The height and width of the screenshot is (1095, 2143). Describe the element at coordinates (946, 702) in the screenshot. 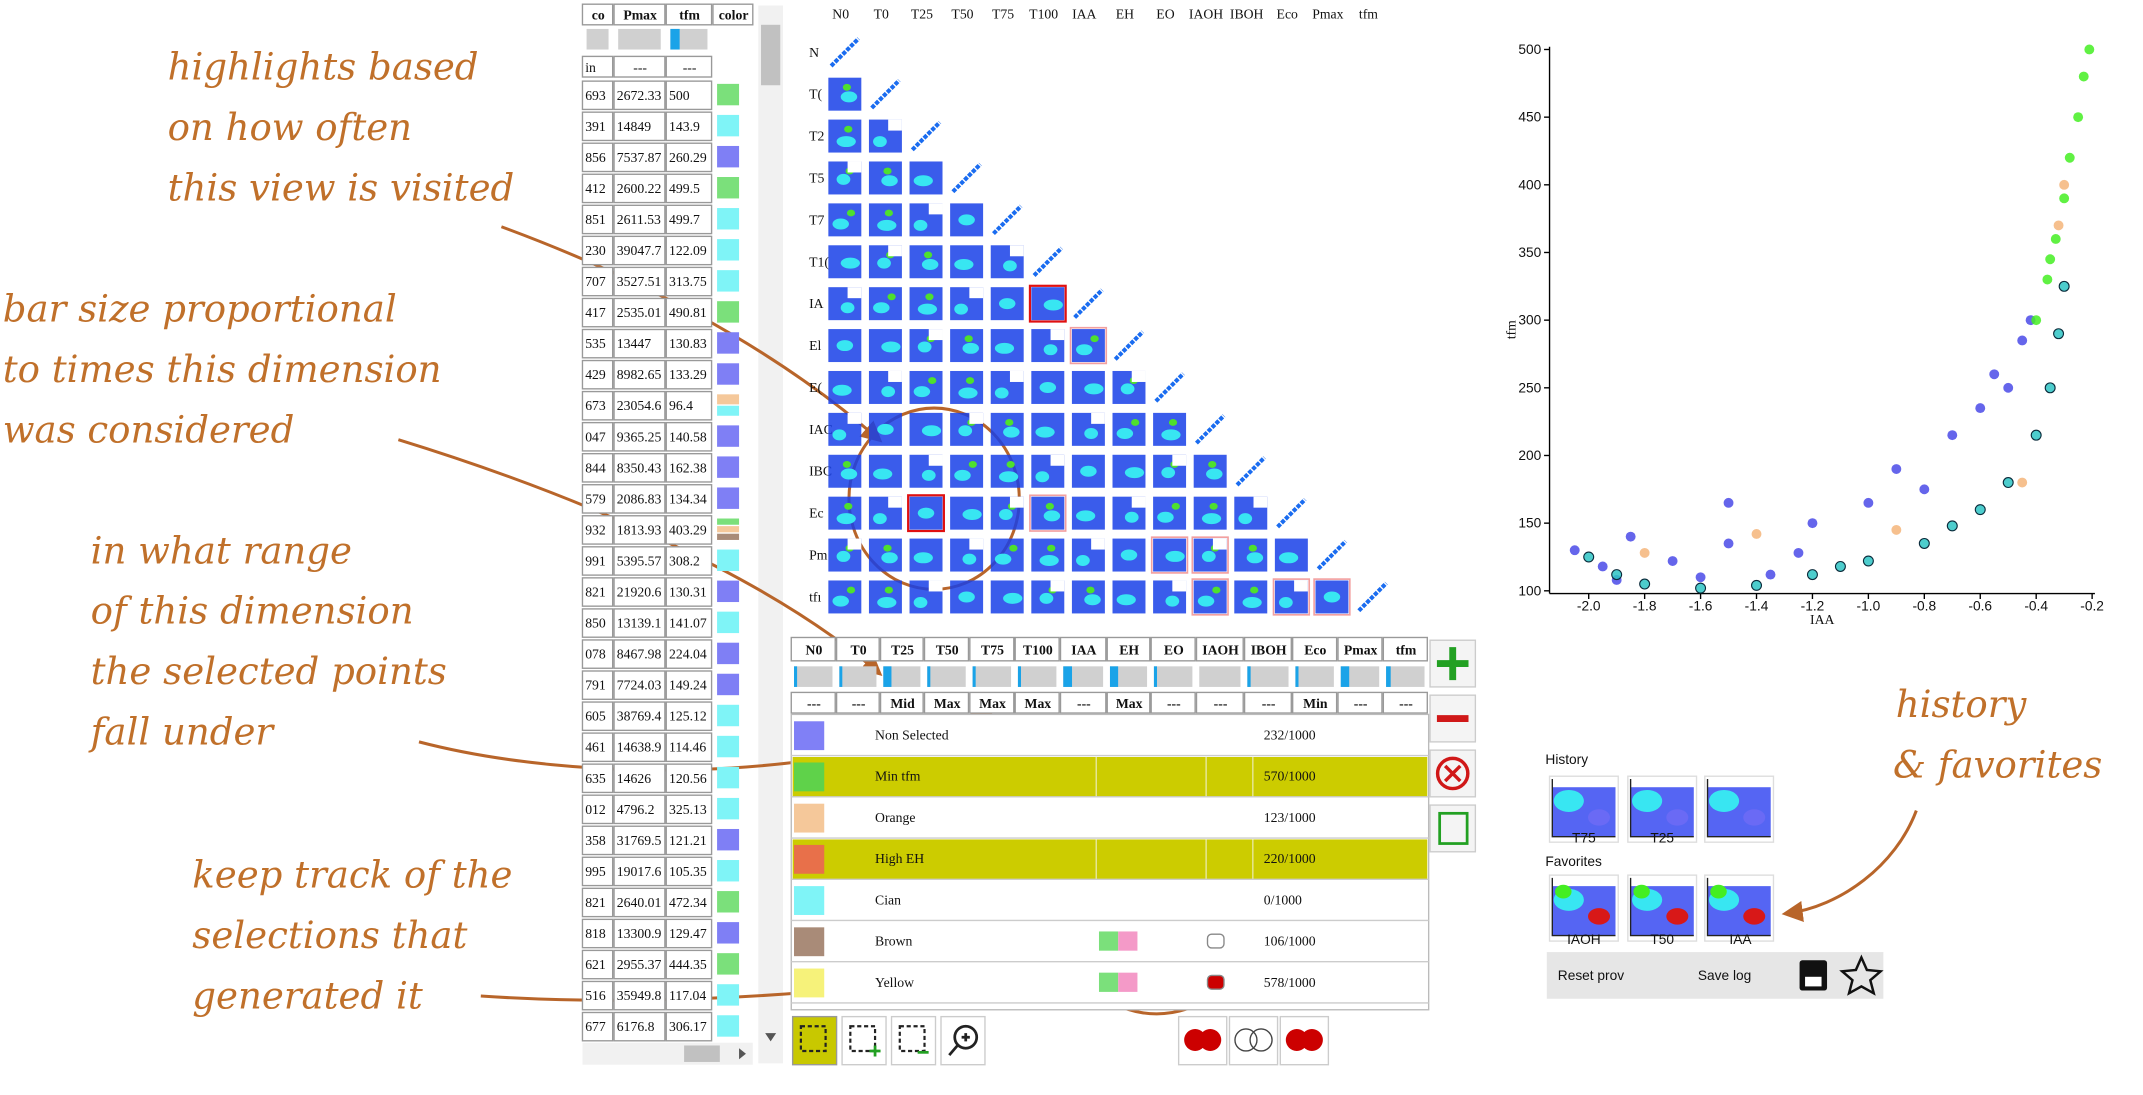

I see `range-cell` at that location.